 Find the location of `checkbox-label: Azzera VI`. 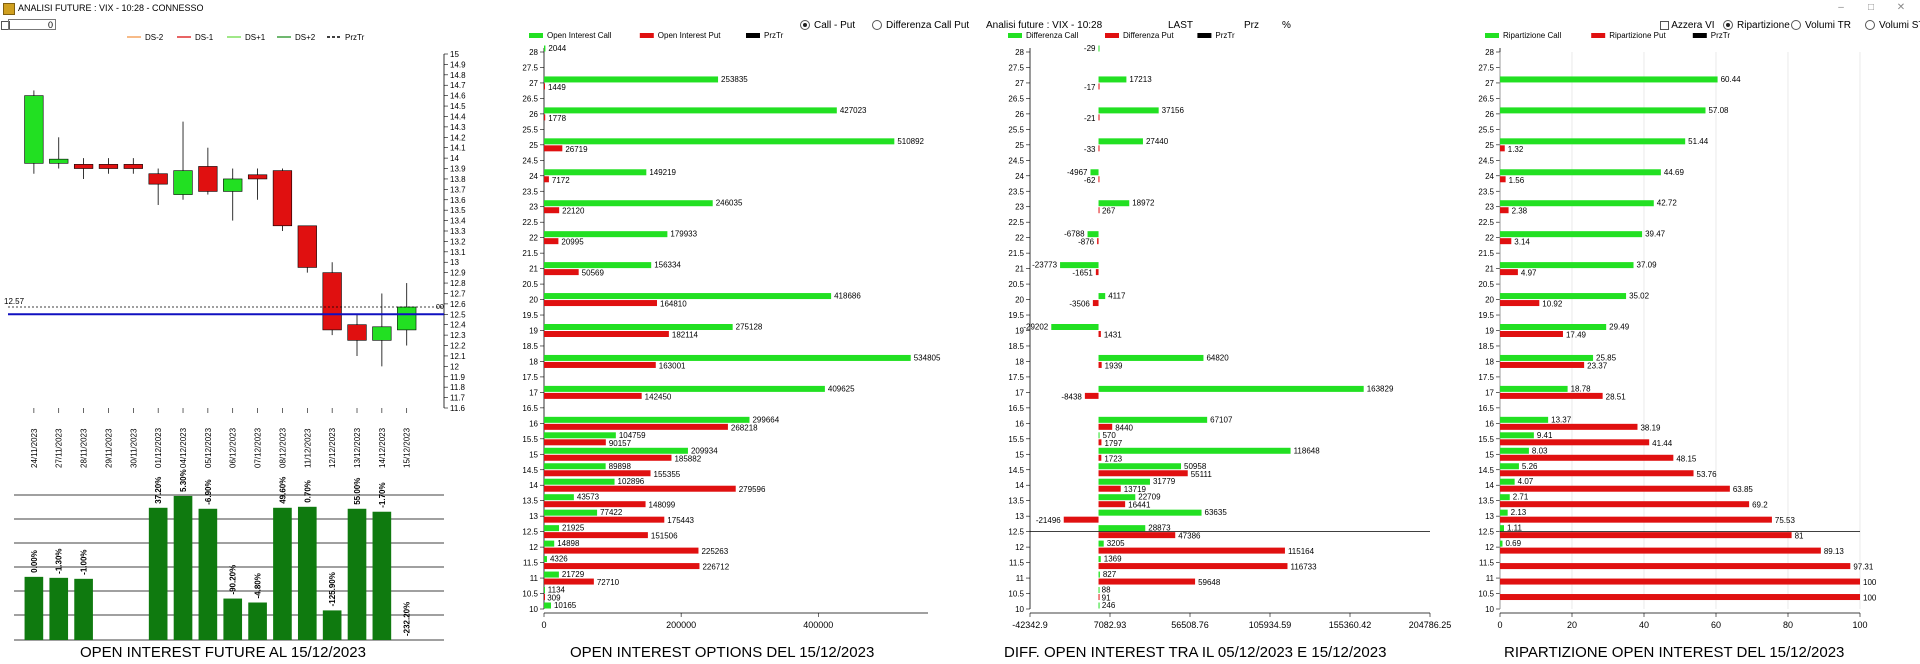

checkbox-label: Azzera VI is located at coordinates (1693, 25).